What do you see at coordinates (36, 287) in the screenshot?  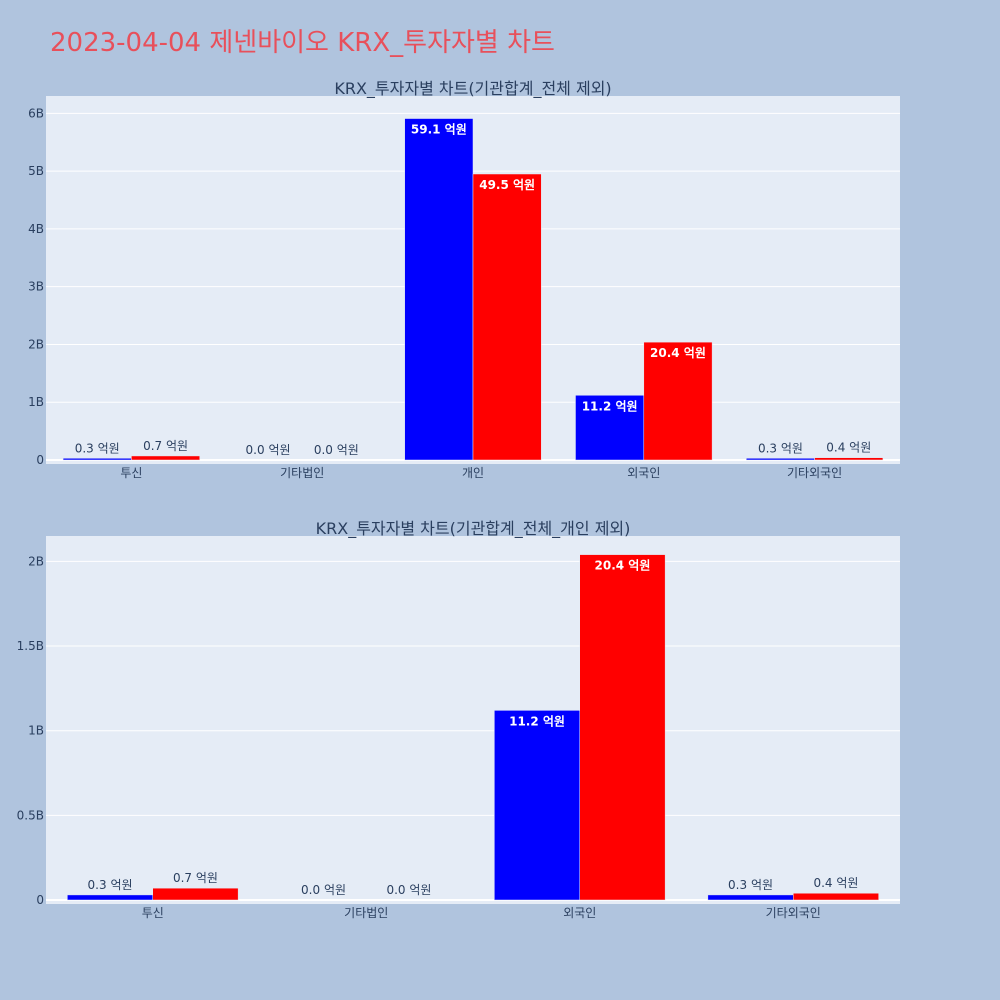 I see `y-tick-label: 3B` at bounding box center [36, 287].